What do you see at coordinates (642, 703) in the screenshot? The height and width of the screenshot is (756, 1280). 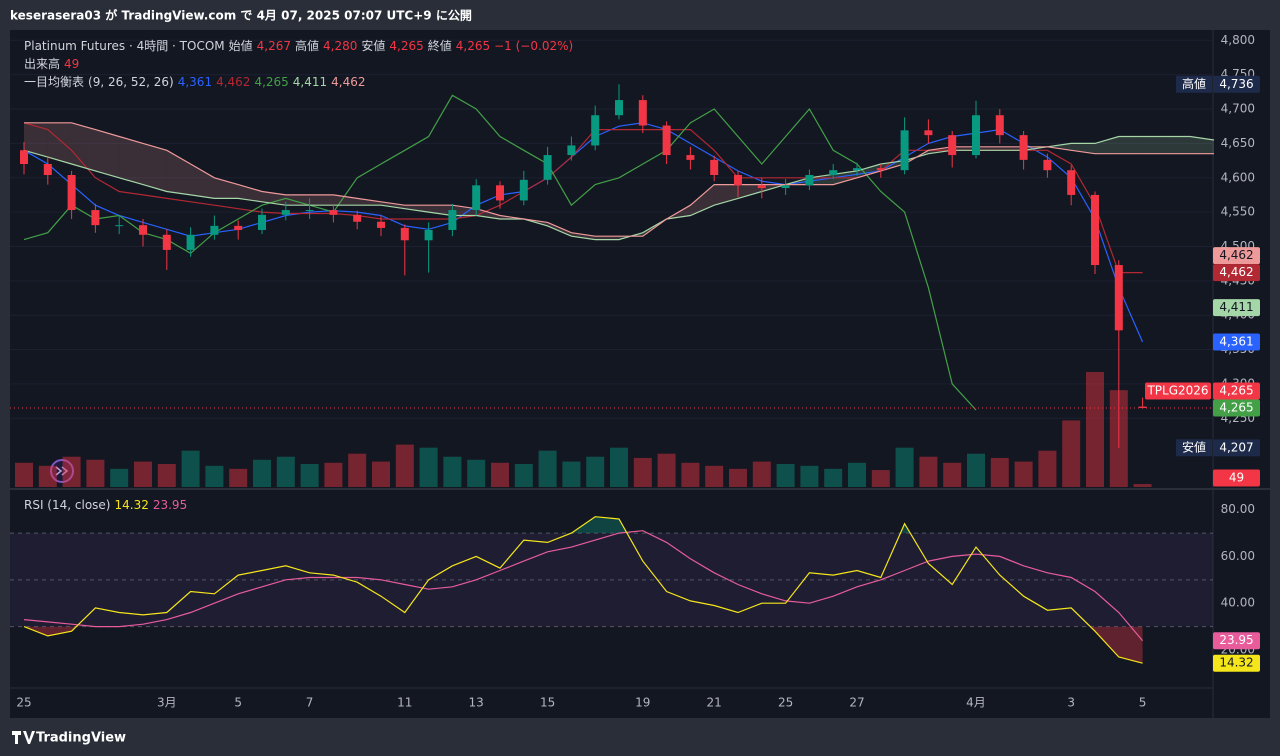 I see `x-tick-label: 19` at bounding box center [642, 703].